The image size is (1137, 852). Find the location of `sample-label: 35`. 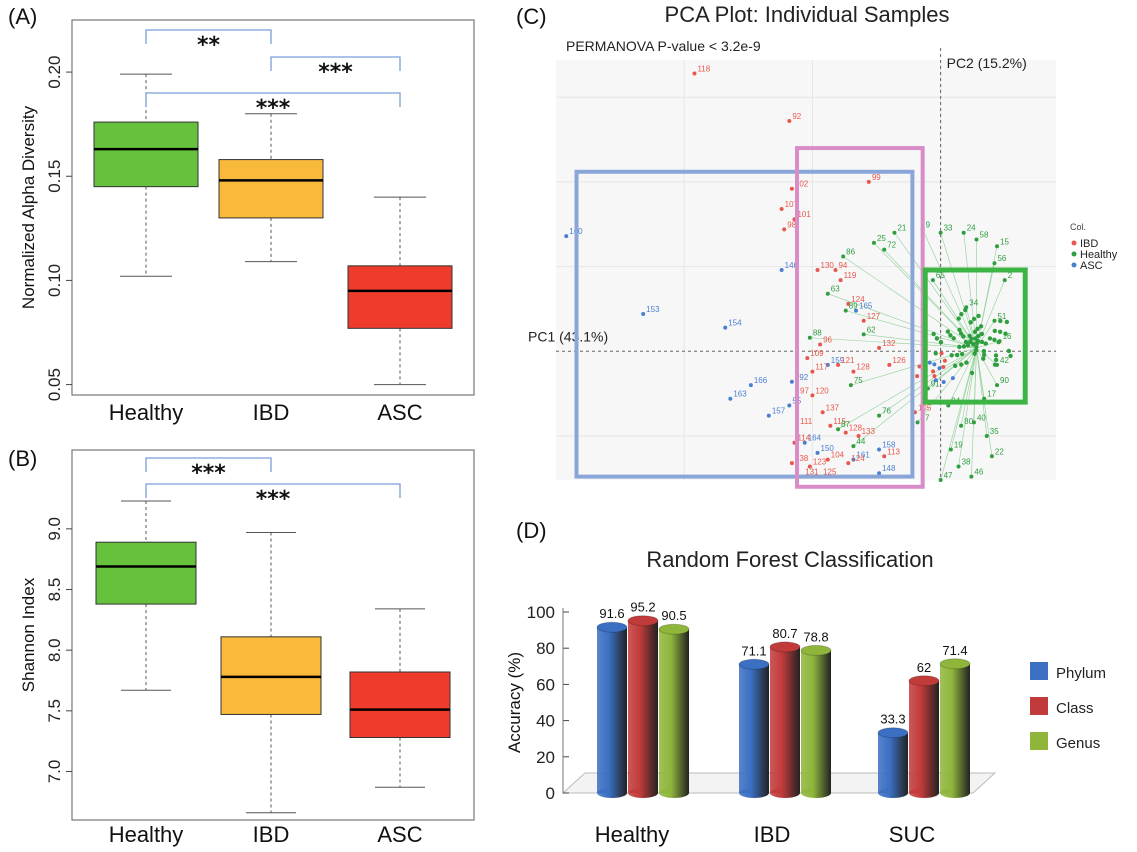

sample-label: 35 is located at coordinates (994, 431).